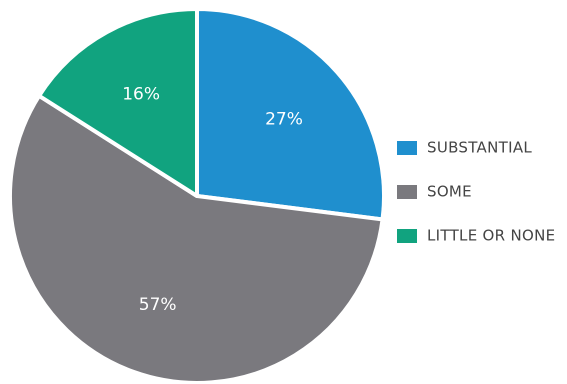  I want to click on slice-label-substantial: 27%, so click(284, 119).